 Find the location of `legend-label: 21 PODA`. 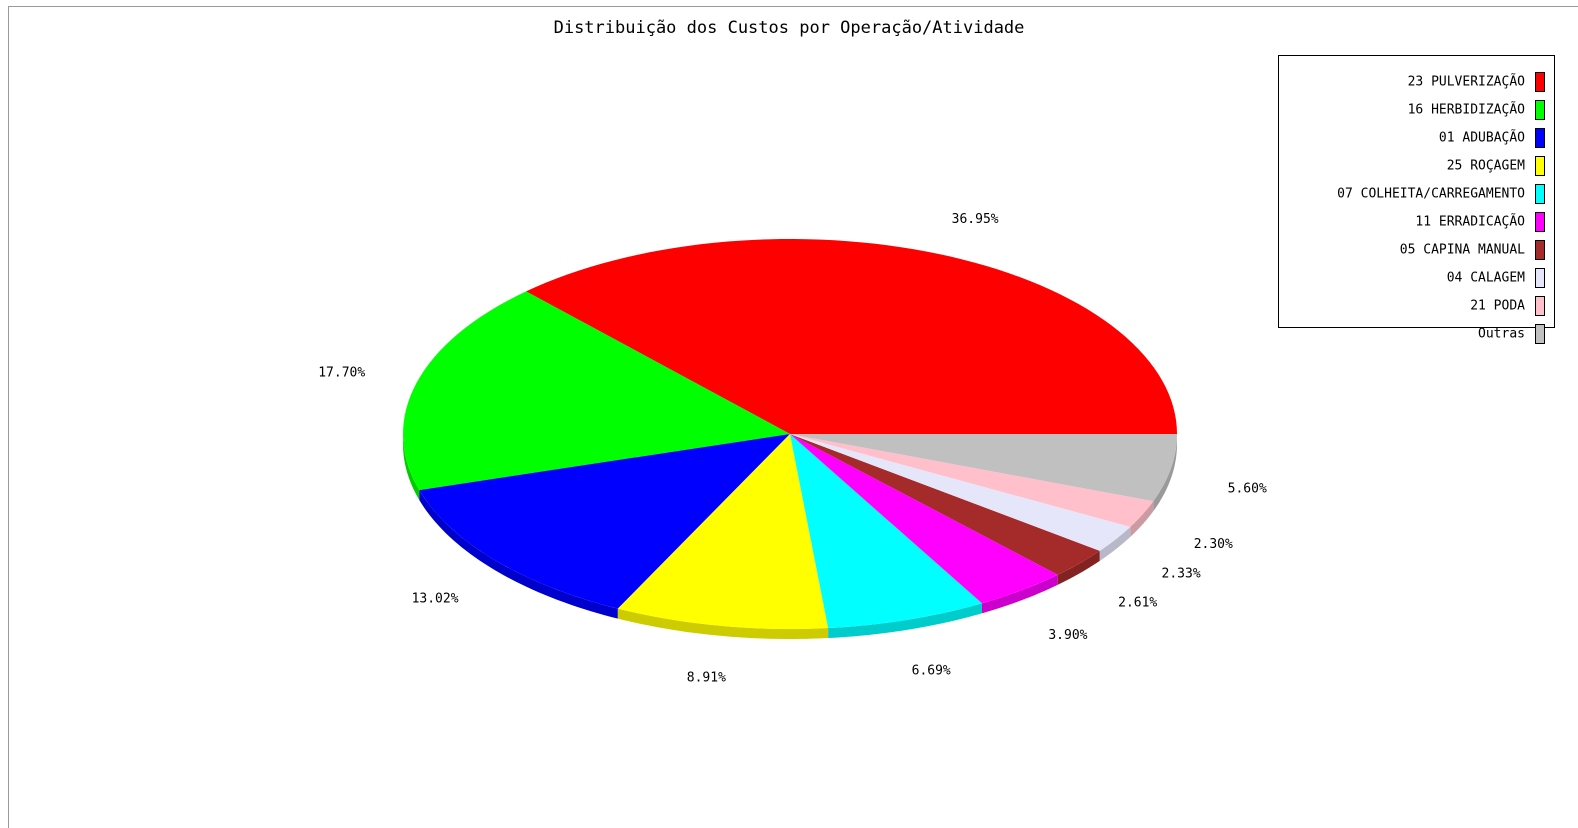

legend-label: 21 PODA is located at coordinates (1497, 306).